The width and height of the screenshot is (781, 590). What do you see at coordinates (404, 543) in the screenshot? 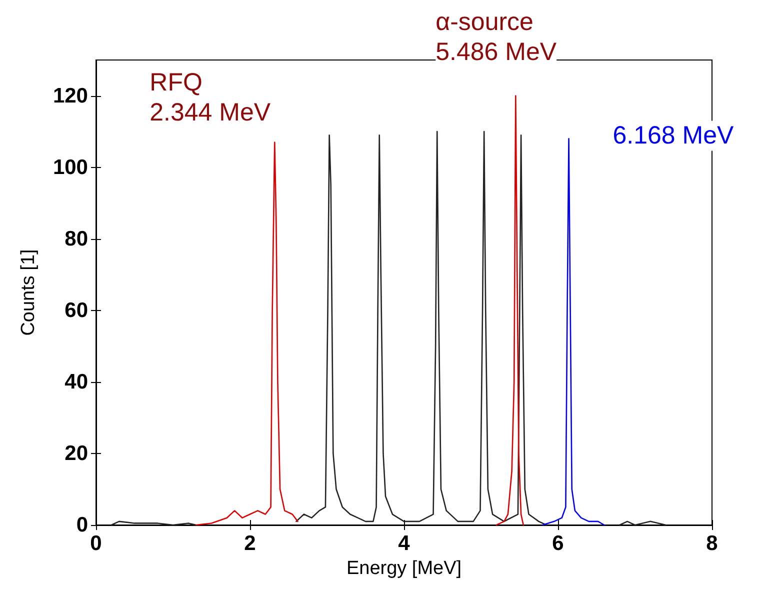
I see `x-tick-label: 4` at bounding box center [404, 543].